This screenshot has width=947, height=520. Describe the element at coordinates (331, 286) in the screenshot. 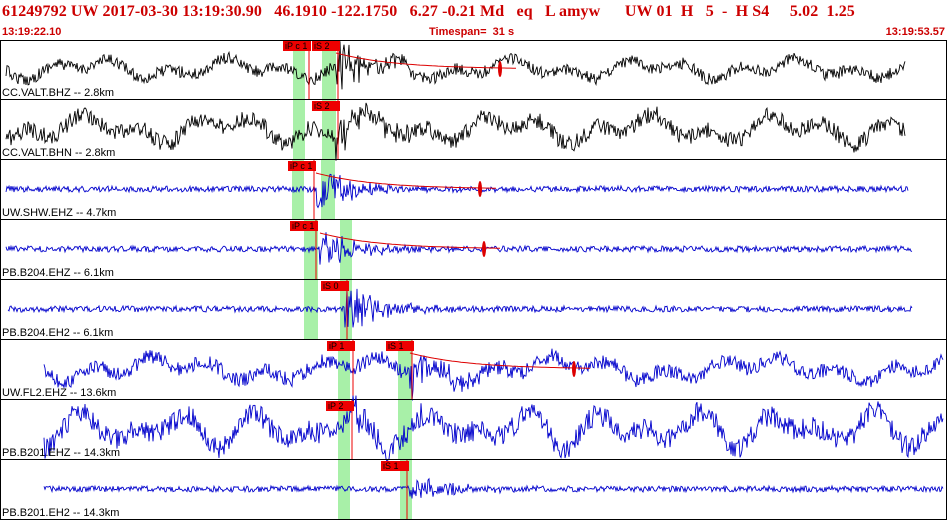

I see `phase-pick-label: iS 0` at that location.